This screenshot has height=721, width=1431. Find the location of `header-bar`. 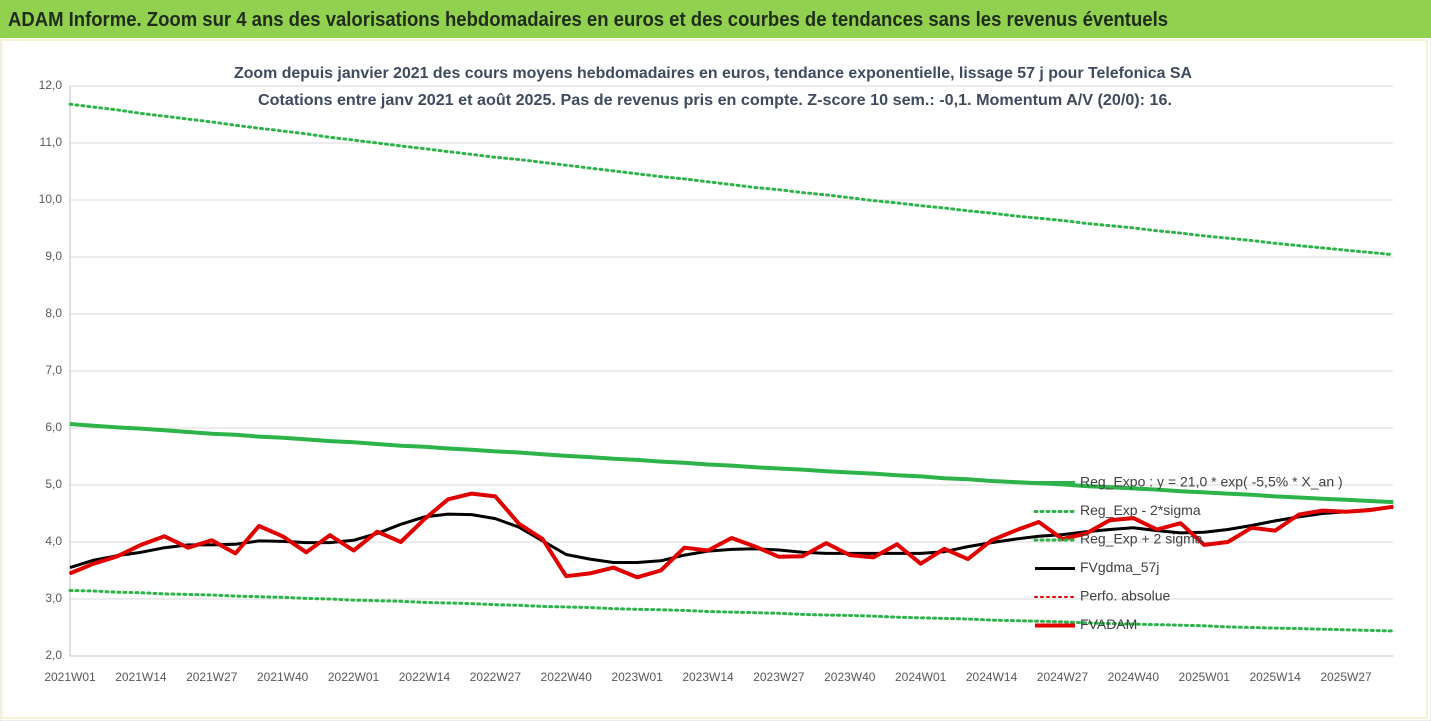

header-bar is located at coordinates (715, 19).